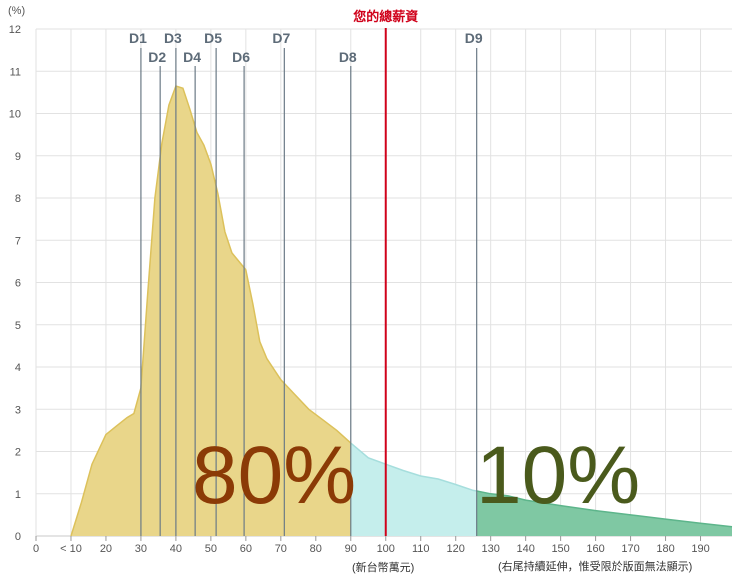 Image resolution: width=740 pixels, height=578 pixels. I want to click on y-tick-label: 11, so click(15, 72).